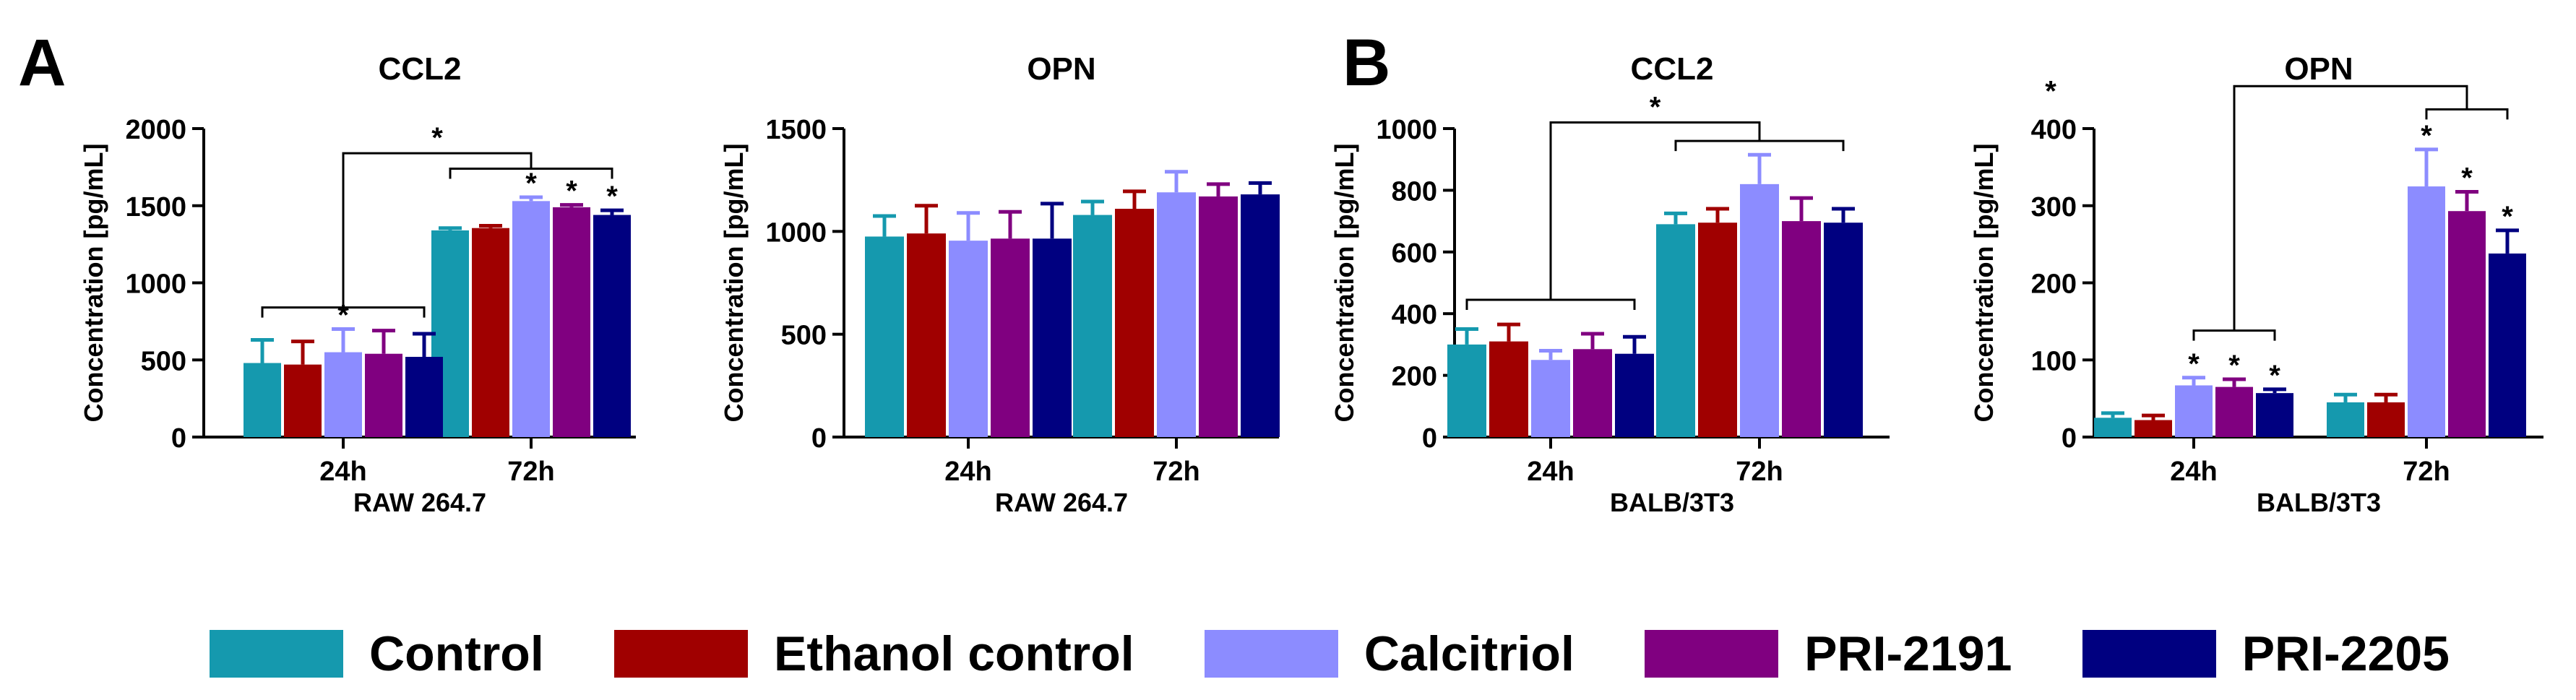  Describe the element at coordinates (2345, 654) in the screenshot. I see `legend-label-pri-2205: PRI-2205` at that location.